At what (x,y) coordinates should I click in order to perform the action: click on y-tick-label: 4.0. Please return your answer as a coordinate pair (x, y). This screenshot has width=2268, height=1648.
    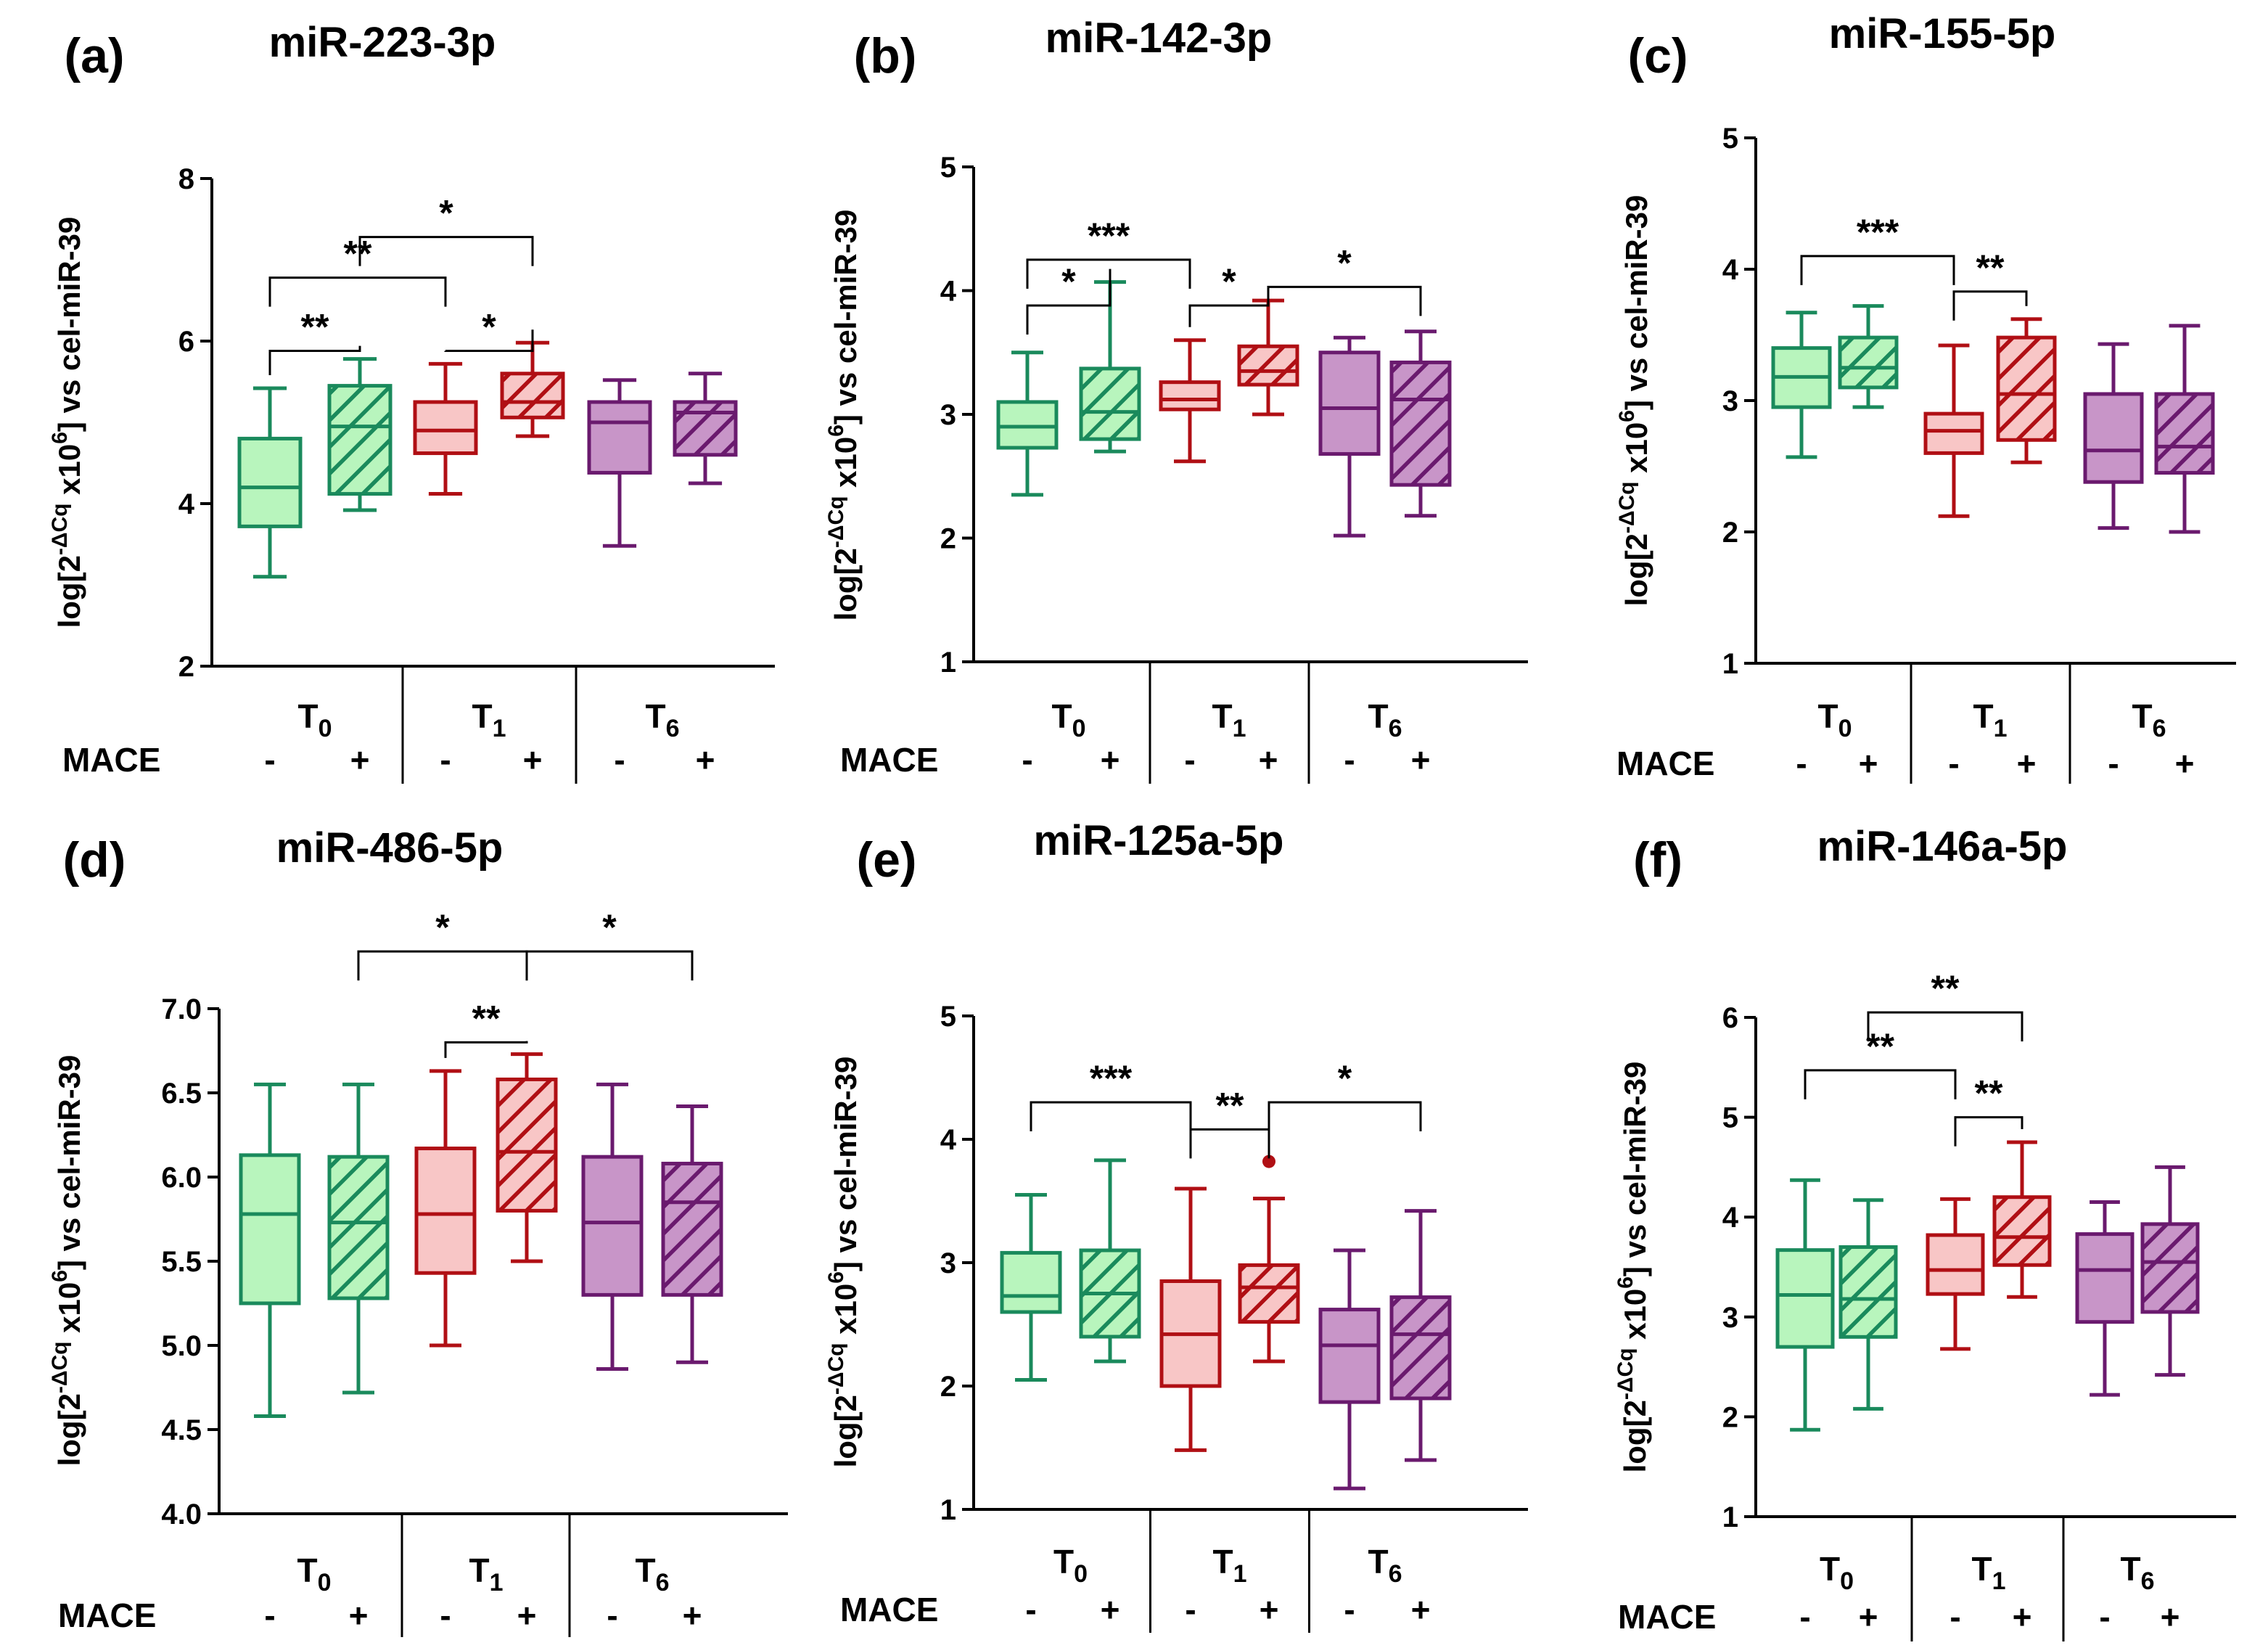
    Looking at the image, I should click on (182, 1514).